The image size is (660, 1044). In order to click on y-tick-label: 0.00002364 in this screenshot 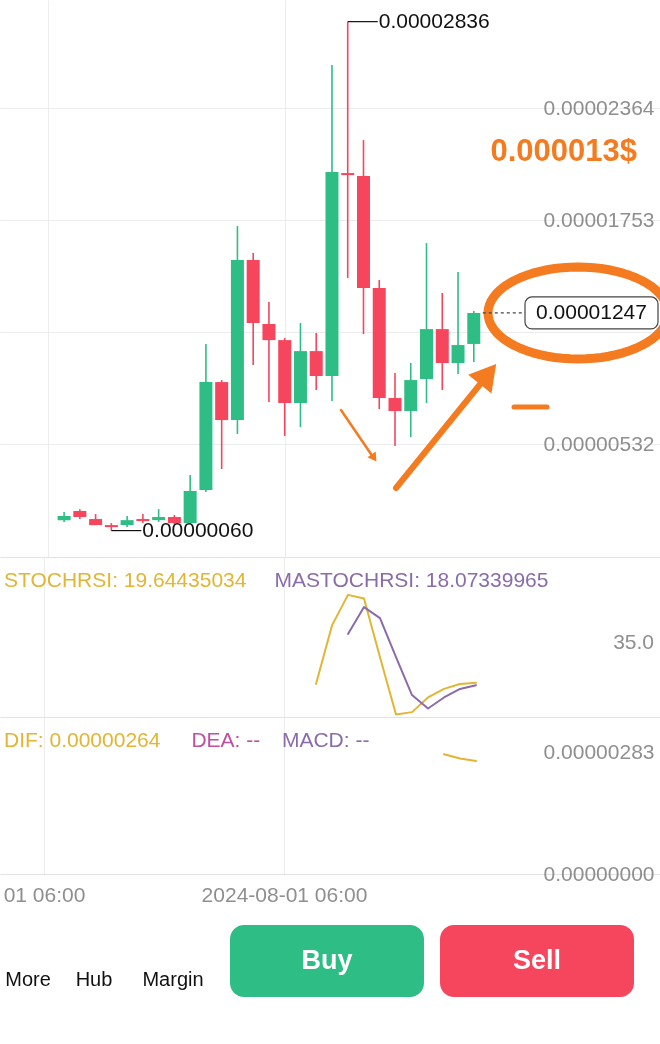, I will do `click(599, 107)`.